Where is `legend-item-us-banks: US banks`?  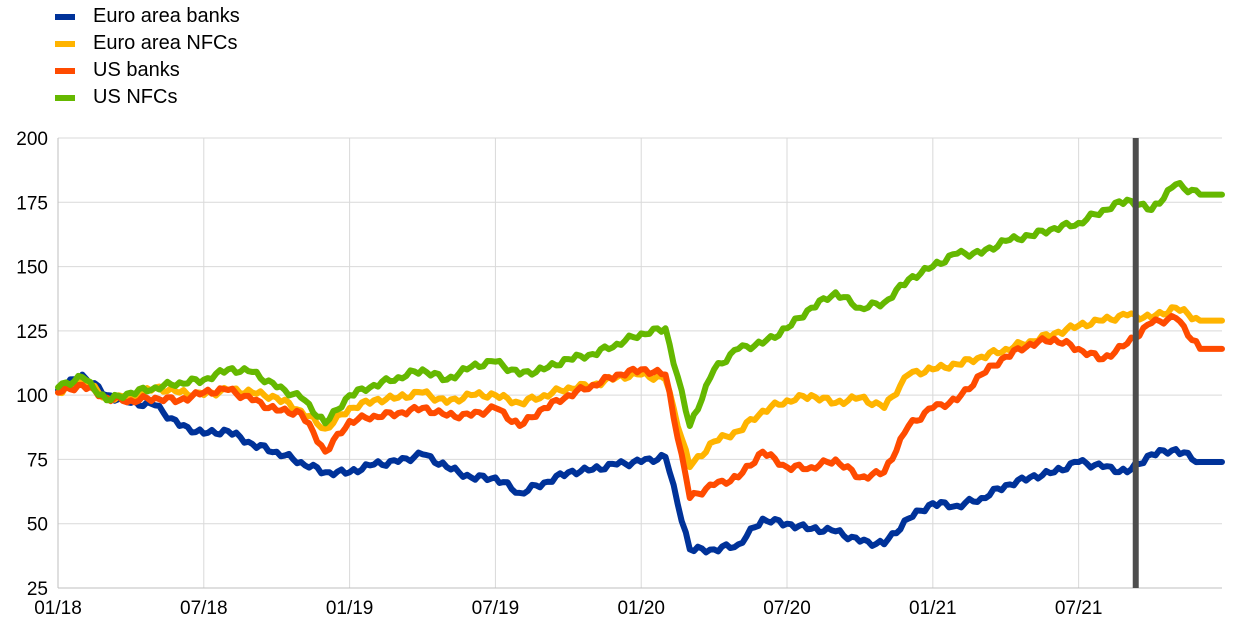 legend-item-us-banks: US banks is located at coordinates (147, 70).